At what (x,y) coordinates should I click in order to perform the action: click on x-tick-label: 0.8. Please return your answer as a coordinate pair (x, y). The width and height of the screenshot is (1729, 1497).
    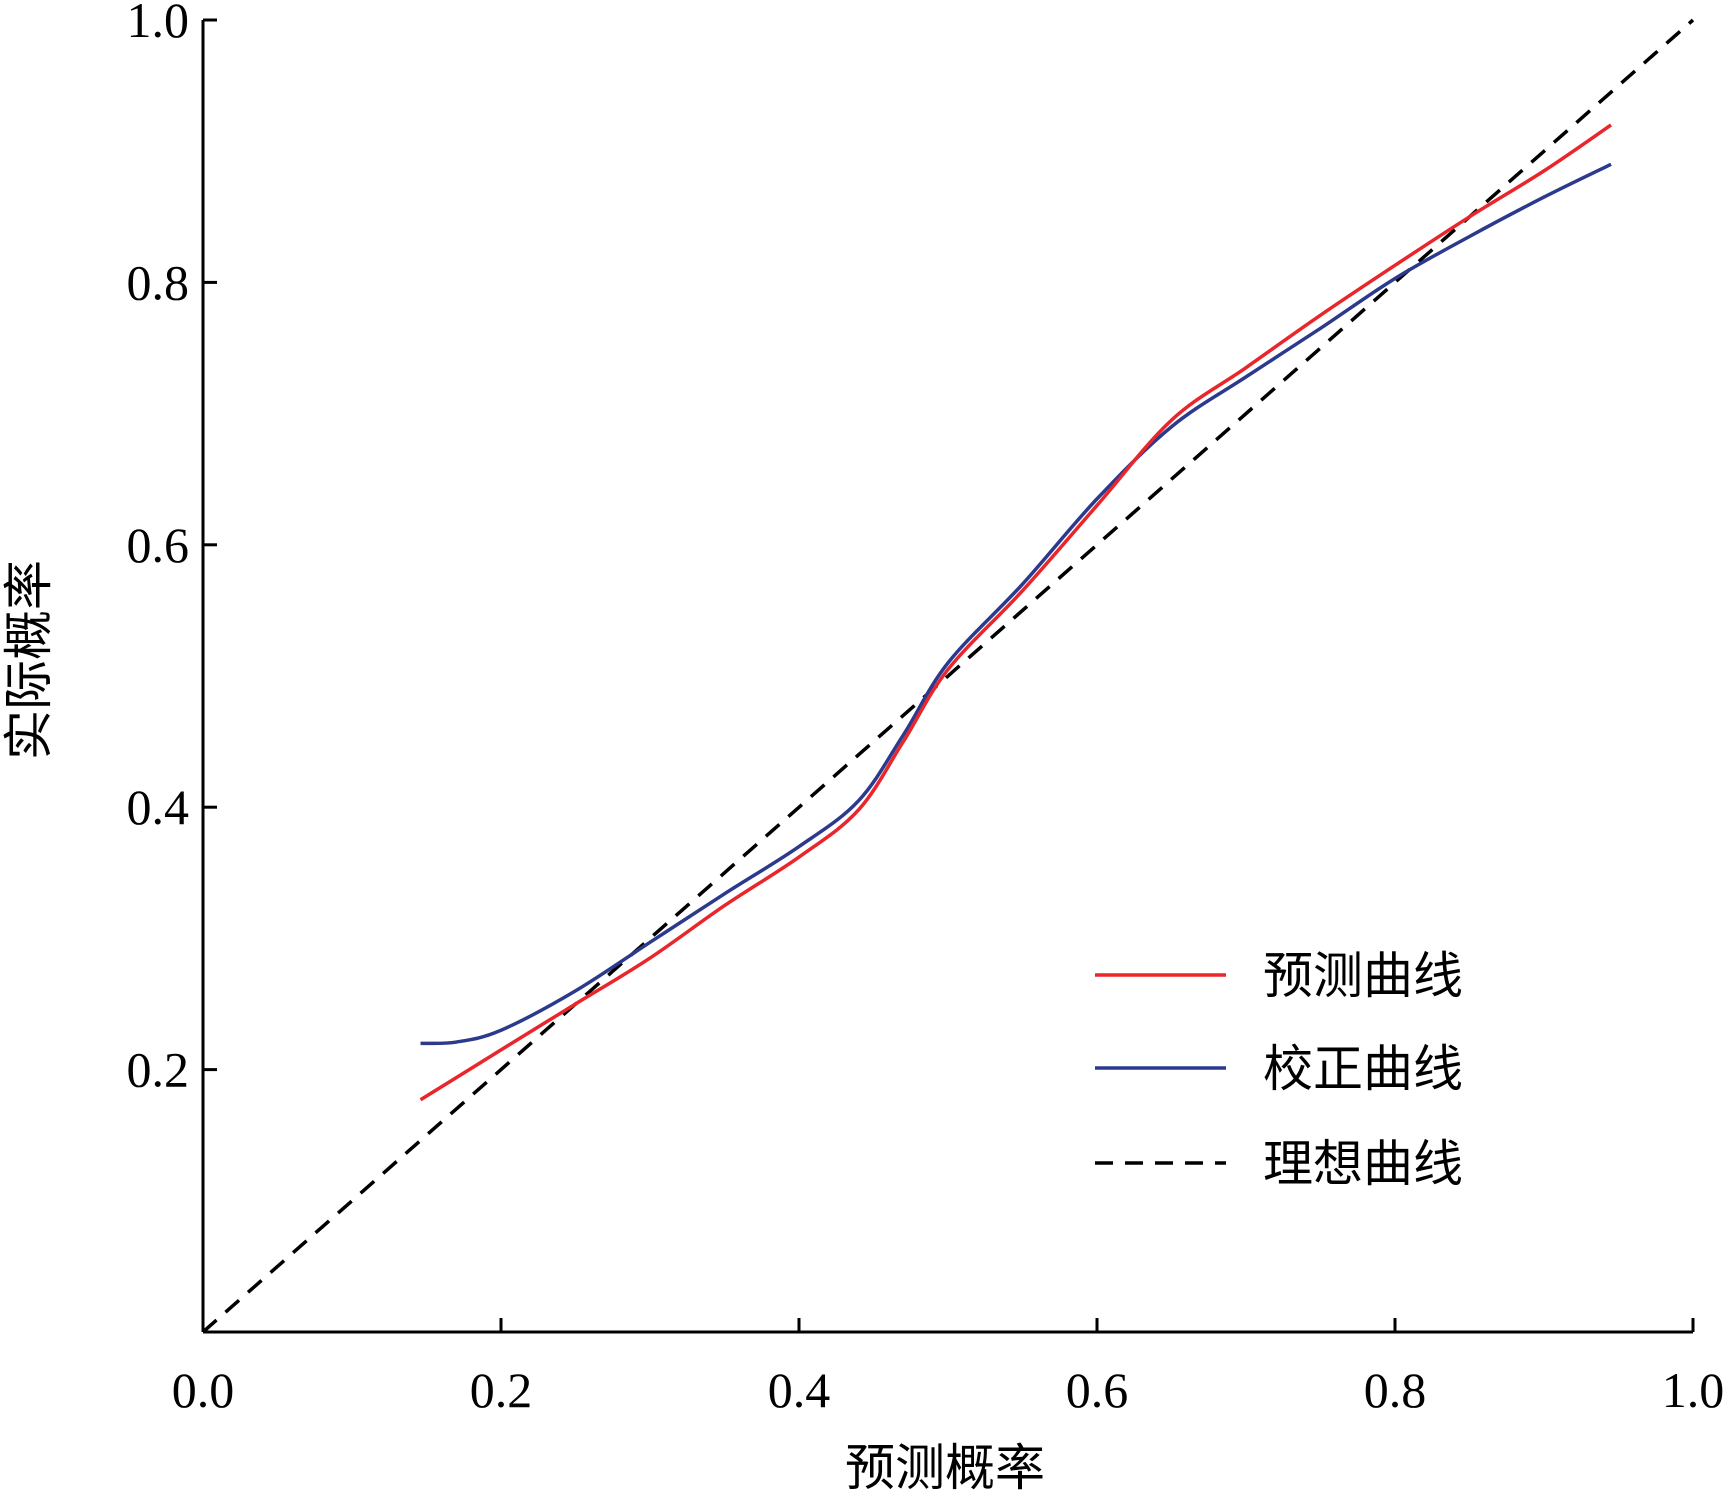
    Looking at the image, I should click on (1395, 1390).